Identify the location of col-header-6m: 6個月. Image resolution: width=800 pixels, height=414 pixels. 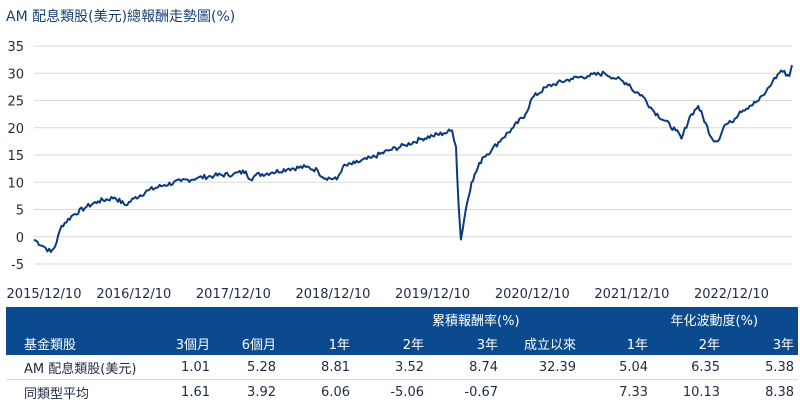
(247, 343).